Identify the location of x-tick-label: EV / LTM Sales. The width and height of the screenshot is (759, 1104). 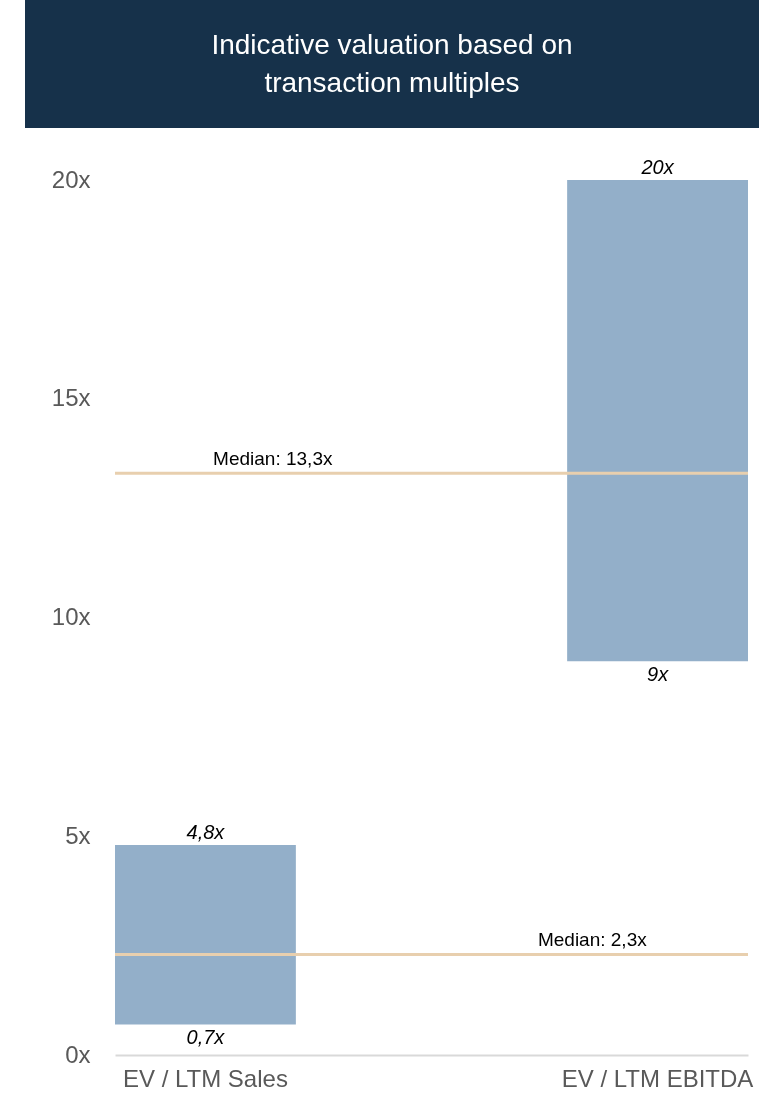
(205, 1078).